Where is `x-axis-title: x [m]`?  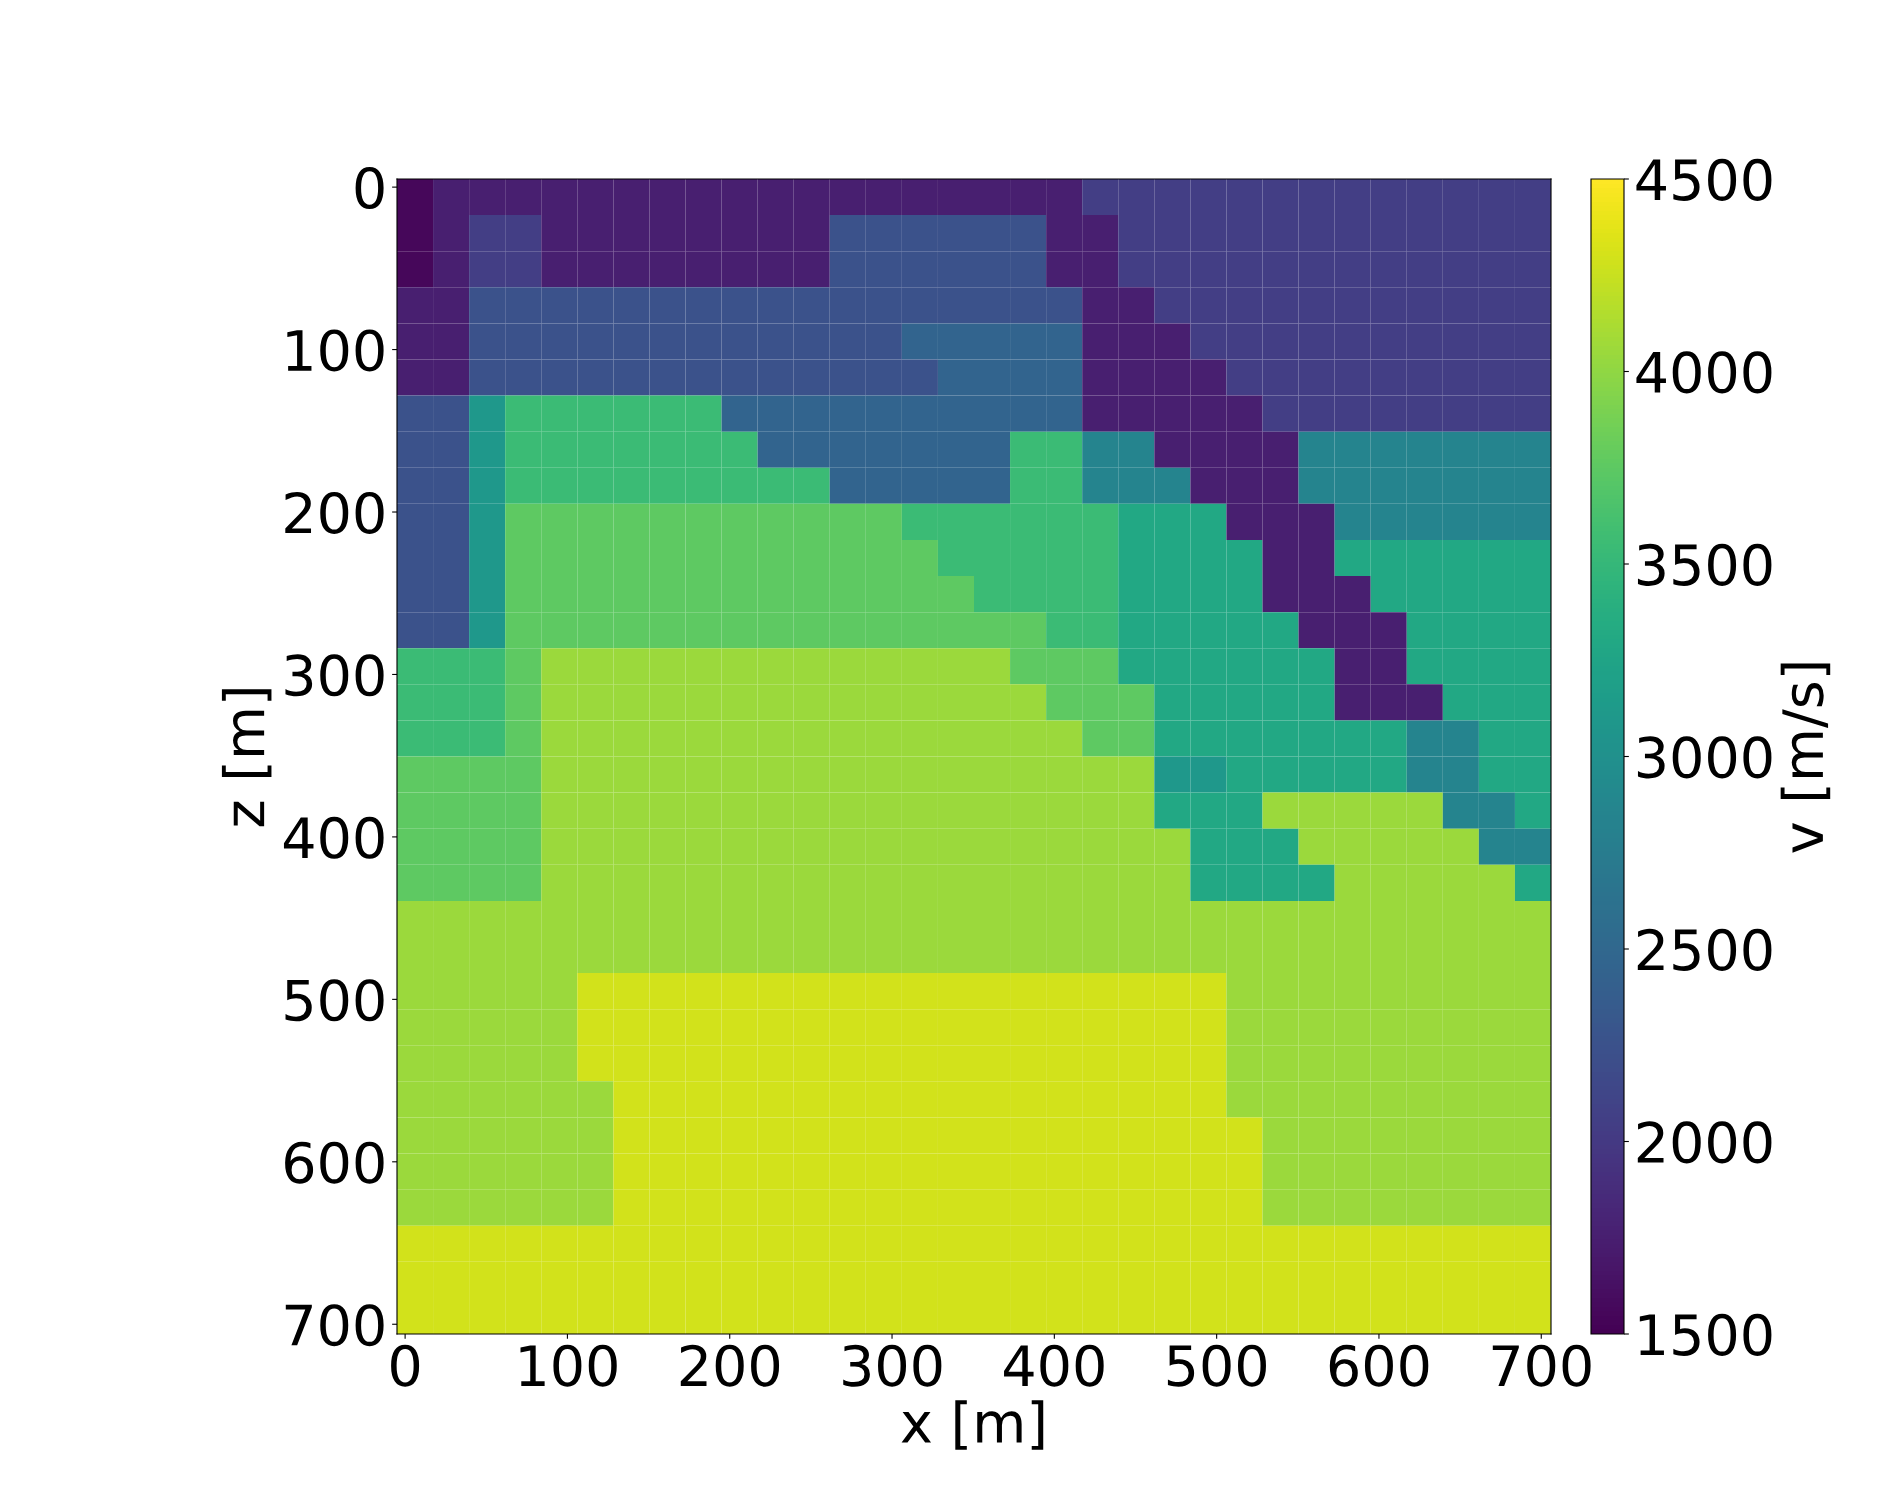 x-axis-title: x [m] is located at coordinates (972, 1425).